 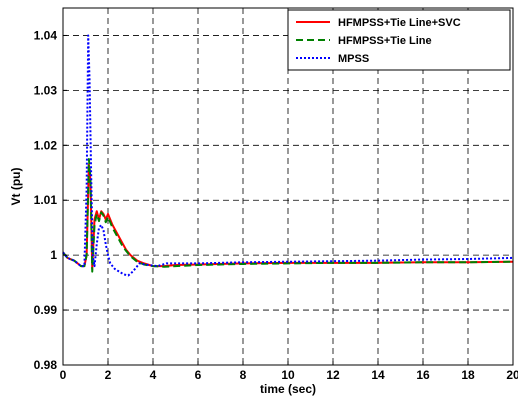 What do you see at coordinates (378, 375) in the screenshot?
I see `x-tick-label: 14` at bounding box center [378, 375].